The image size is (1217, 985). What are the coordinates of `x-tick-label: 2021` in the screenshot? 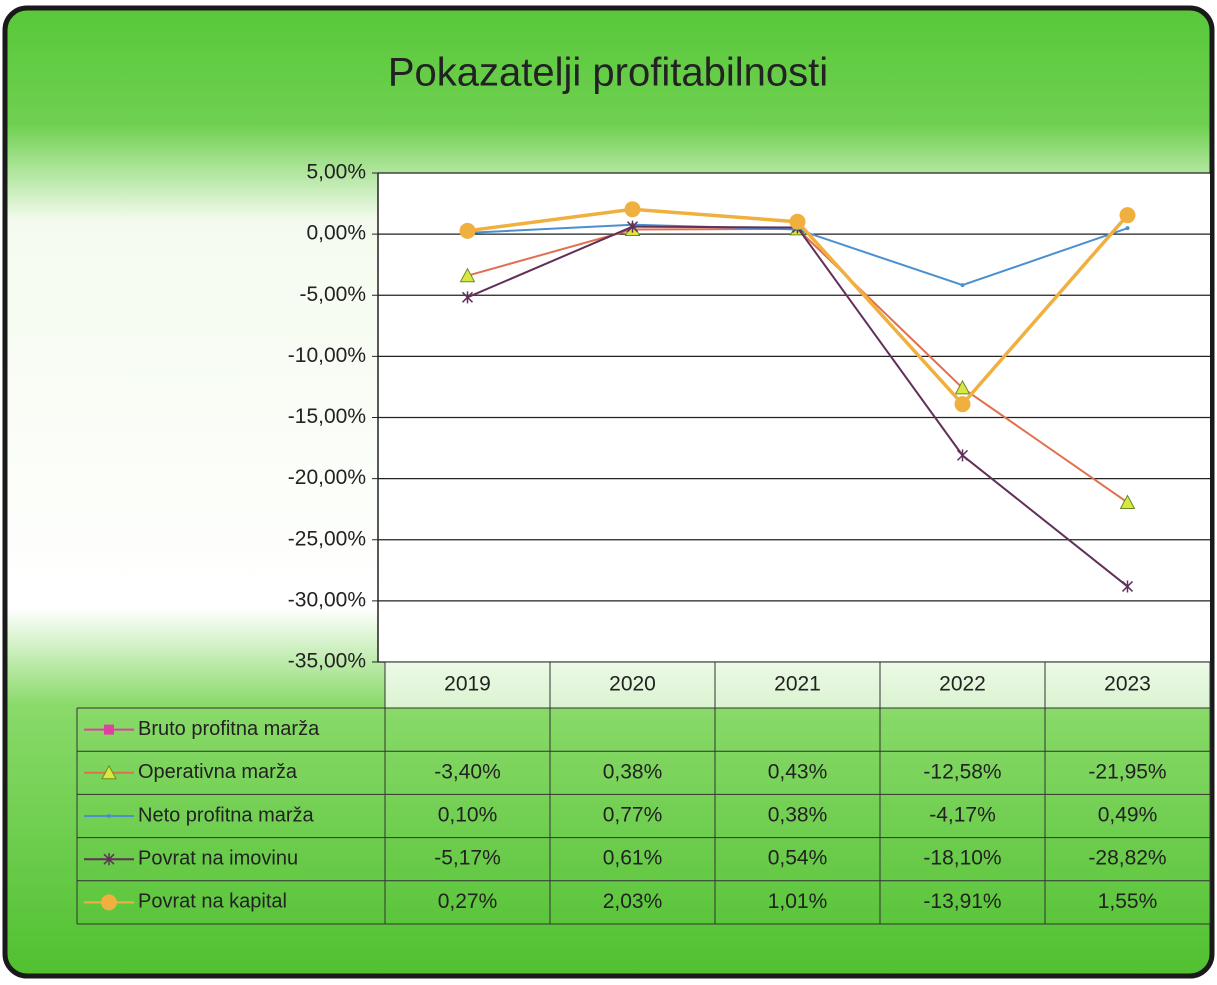 It's located at (797, 684).